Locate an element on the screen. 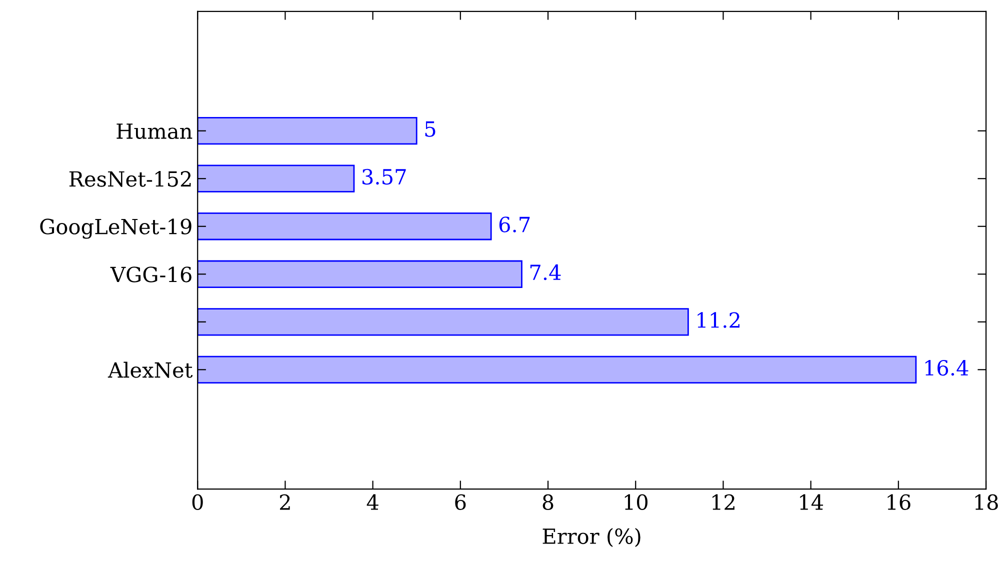 The image size is (998, 572). data-label: 5 is located at coordinates (430, 129).